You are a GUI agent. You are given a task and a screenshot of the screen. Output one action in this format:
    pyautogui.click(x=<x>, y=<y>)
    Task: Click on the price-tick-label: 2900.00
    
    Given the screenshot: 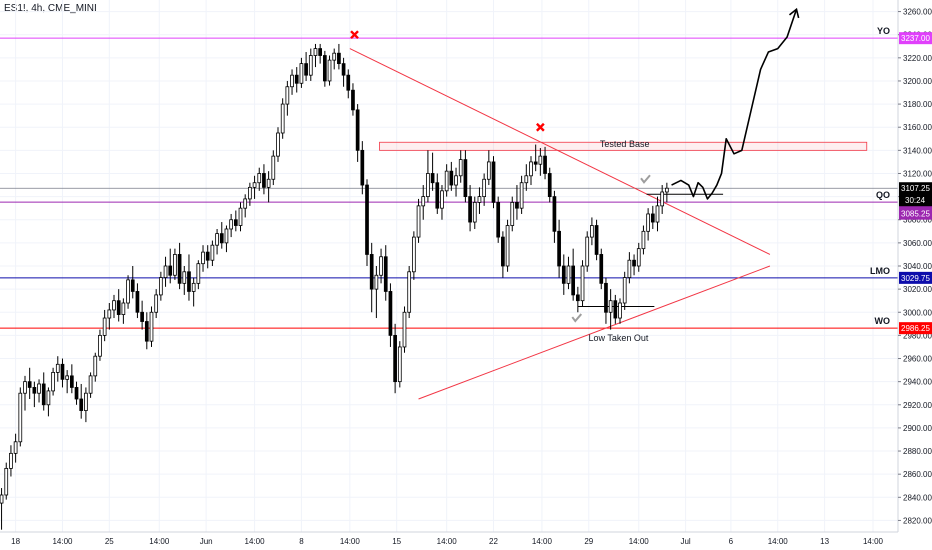 What is the action you would take?
    pyautogui.click(x=917, y=428)
    